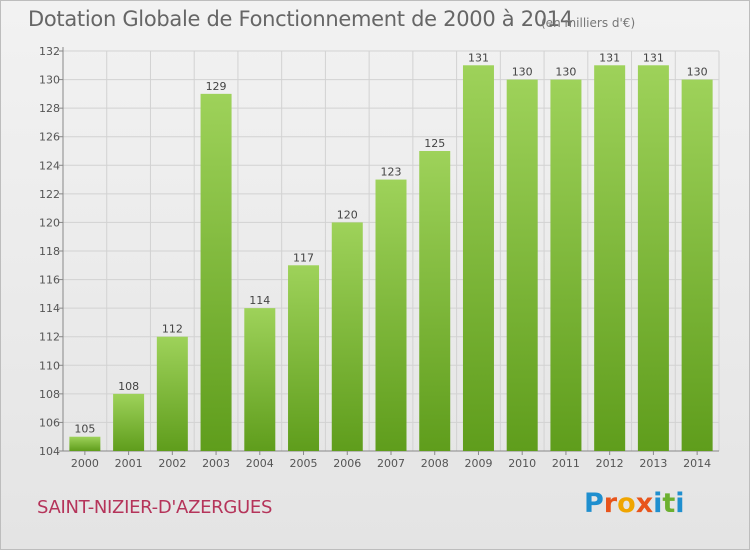 The height and width of the screenshot is (550, 750). Describe the element at coordinates (216, 463) in the screenshot. I see `x-tick-label-2003: 2003` at that location.